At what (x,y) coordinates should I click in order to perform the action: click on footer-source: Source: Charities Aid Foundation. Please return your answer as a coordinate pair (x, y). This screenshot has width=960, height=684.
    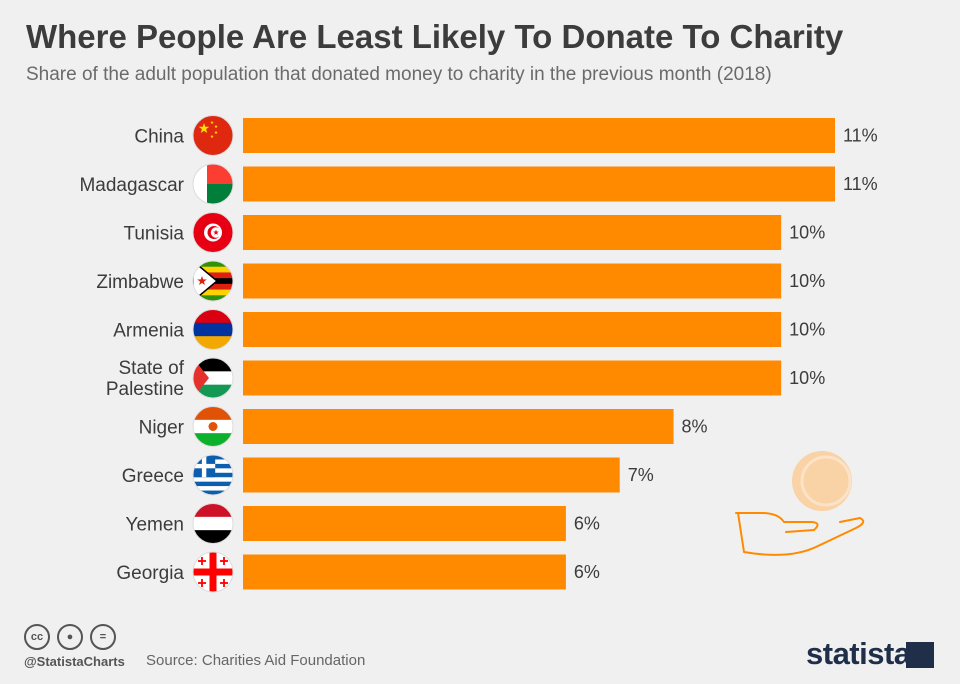
    Looking at the image, I should click on (256, 660).